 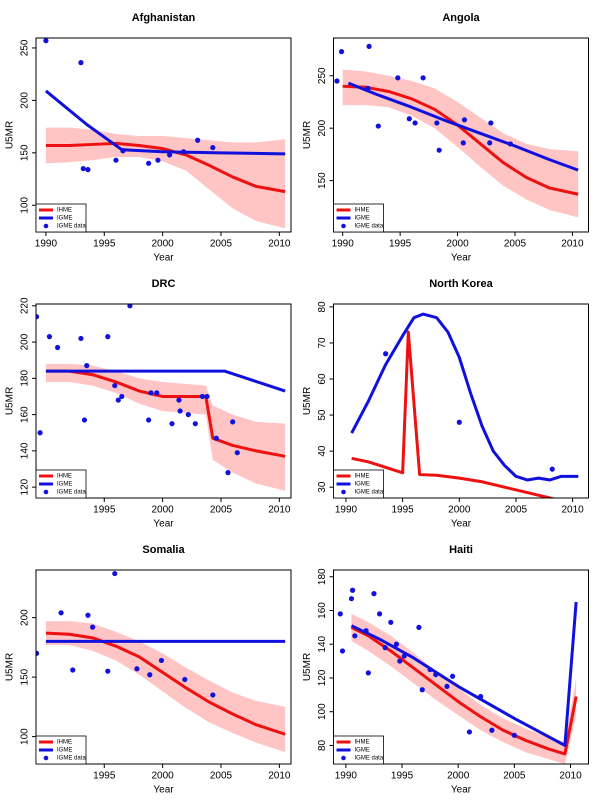 What do you see at coordinates (322, 677) in the screenshot?
I see `y-tick-label: 120` at bounding box center [322, 677].